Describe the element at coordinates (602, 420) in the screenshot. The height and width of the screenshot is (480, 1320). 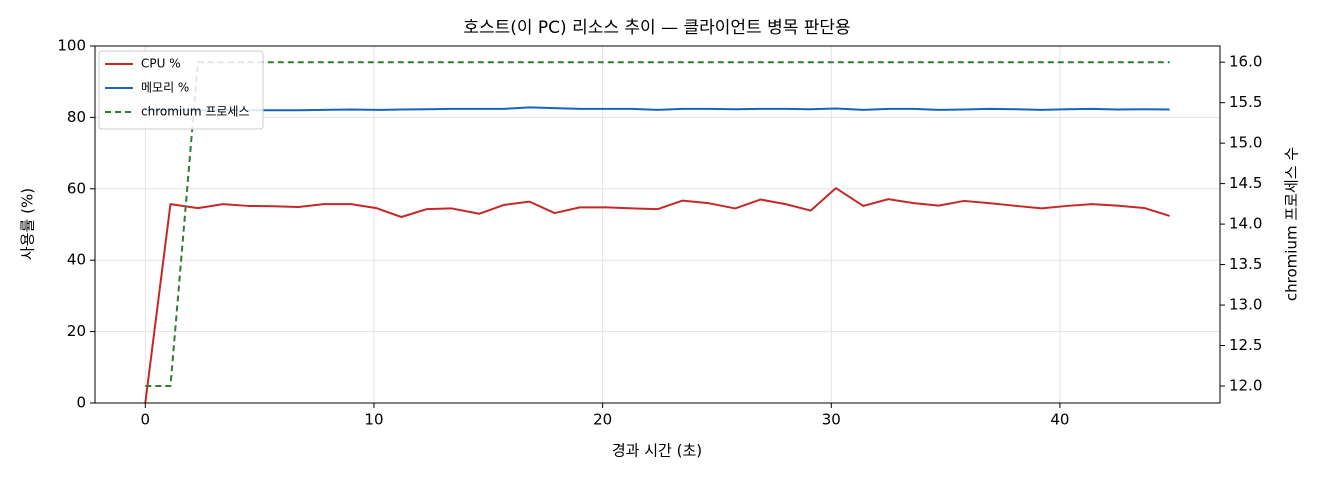
I see `x-tick-label: 20` at that location.